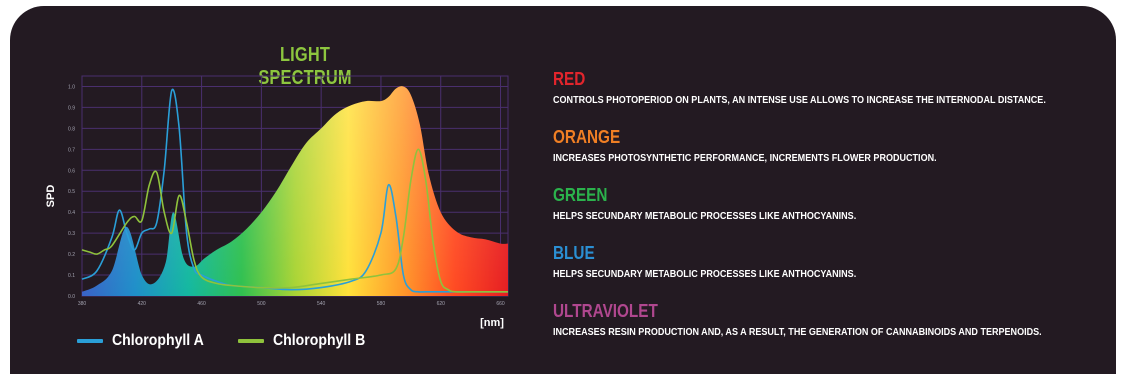 This screenshot has height=374, width=1121. What do you see at coordinates (71, 234) in the screenshot?
I see `y-tick-label: 0.3` at bounding box center [71, 234].